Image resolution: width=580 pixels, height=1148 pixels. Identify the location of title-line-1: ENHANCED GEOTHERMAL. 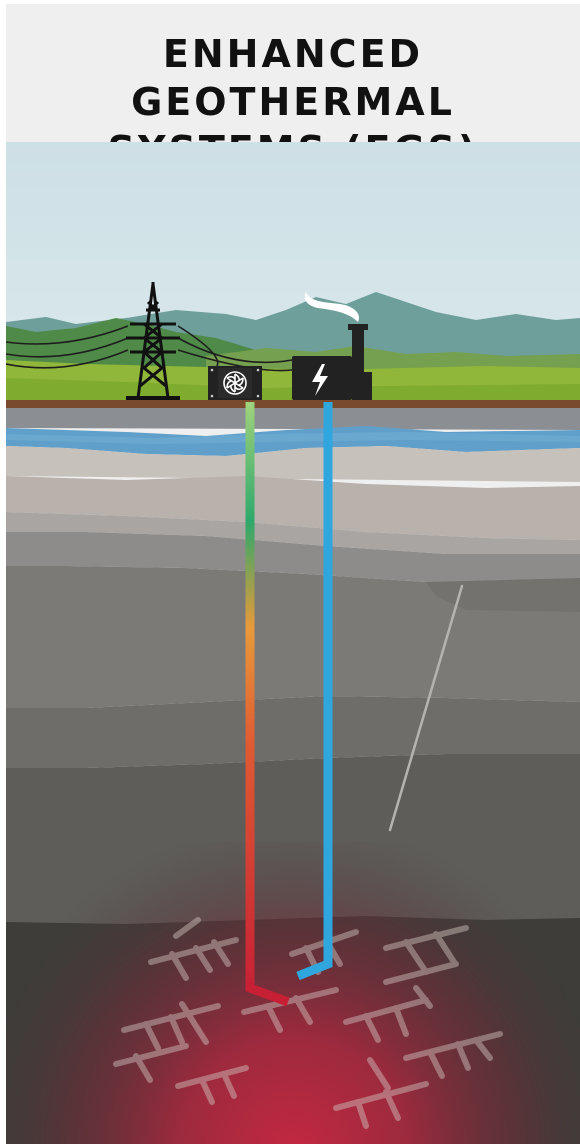
(293, 78).